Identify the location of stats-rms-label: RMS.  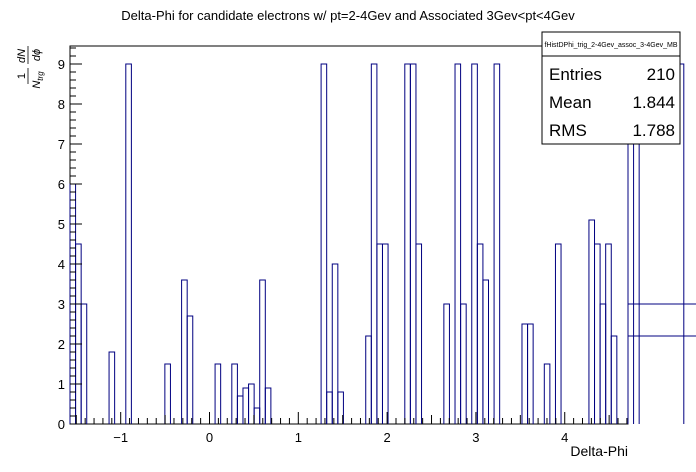
(568, 130).